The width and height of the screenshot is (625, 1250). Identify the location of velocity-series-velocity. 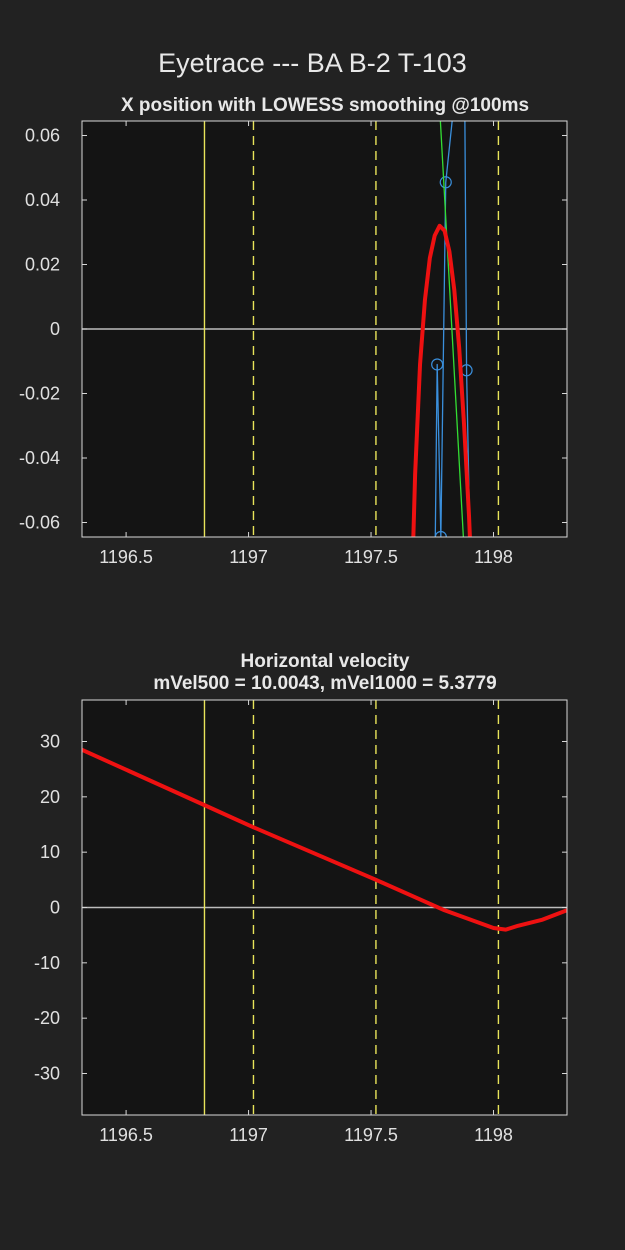
(324, 839).